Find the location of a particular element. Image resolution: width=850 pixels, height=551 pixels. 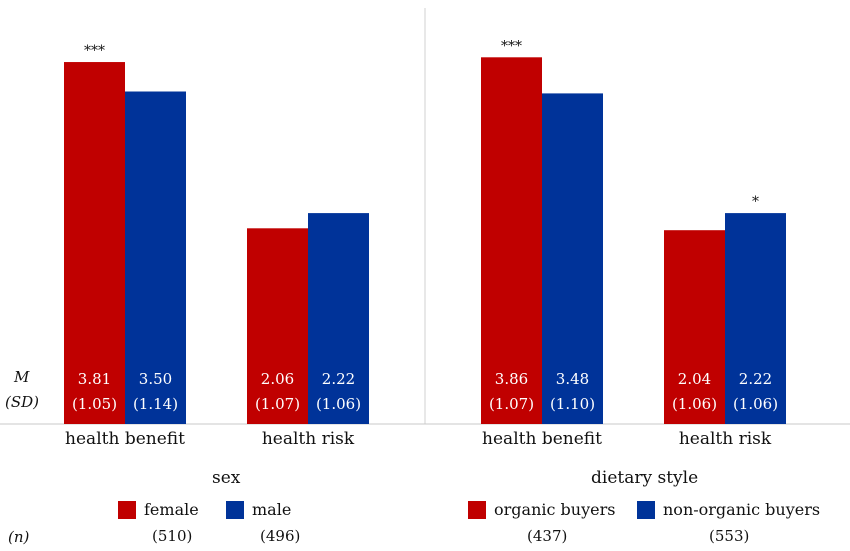

n-non-organic: (553) is located at coordinates (729, 536).